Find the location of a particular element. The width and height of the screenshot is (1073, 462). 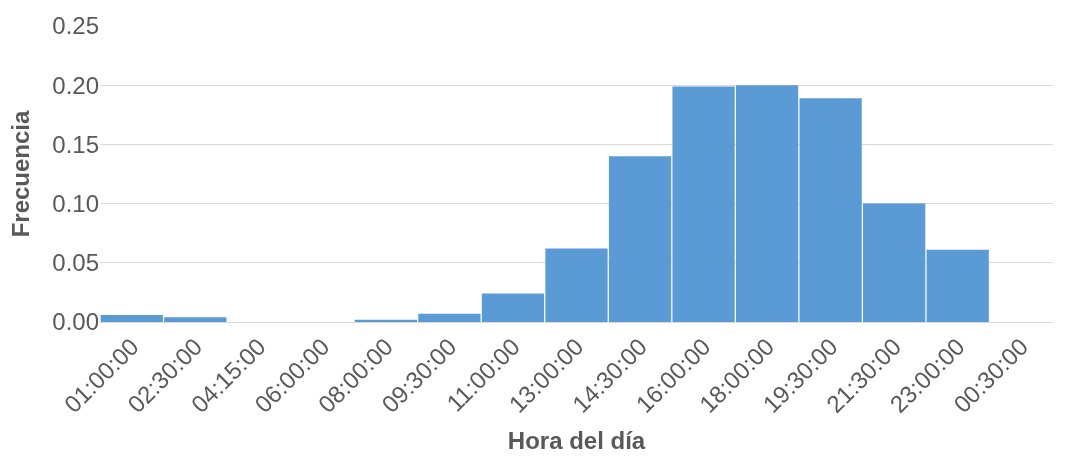

y-tick-label: 0.15 is located at coordinates (75, 144).